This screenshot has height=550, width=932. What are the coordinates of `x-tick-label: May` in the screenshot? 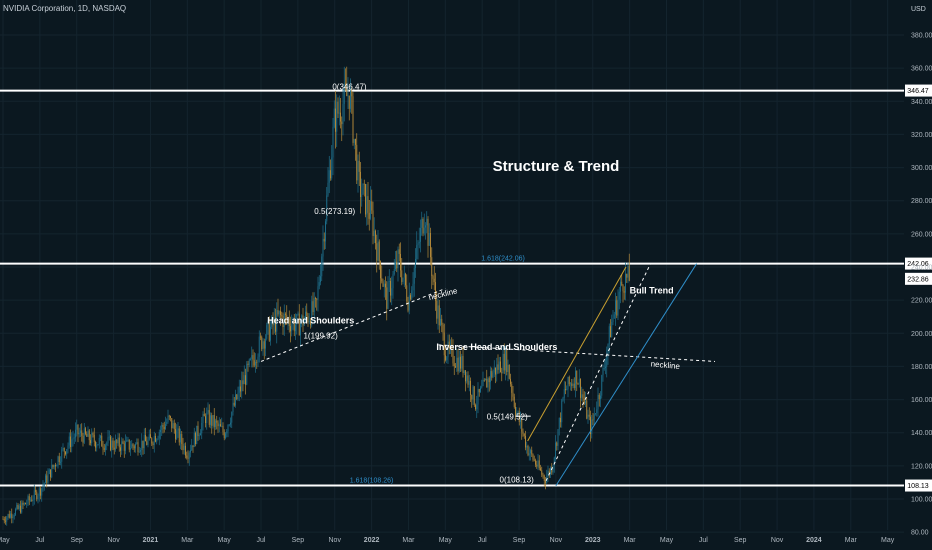 It's located at (5, 540).